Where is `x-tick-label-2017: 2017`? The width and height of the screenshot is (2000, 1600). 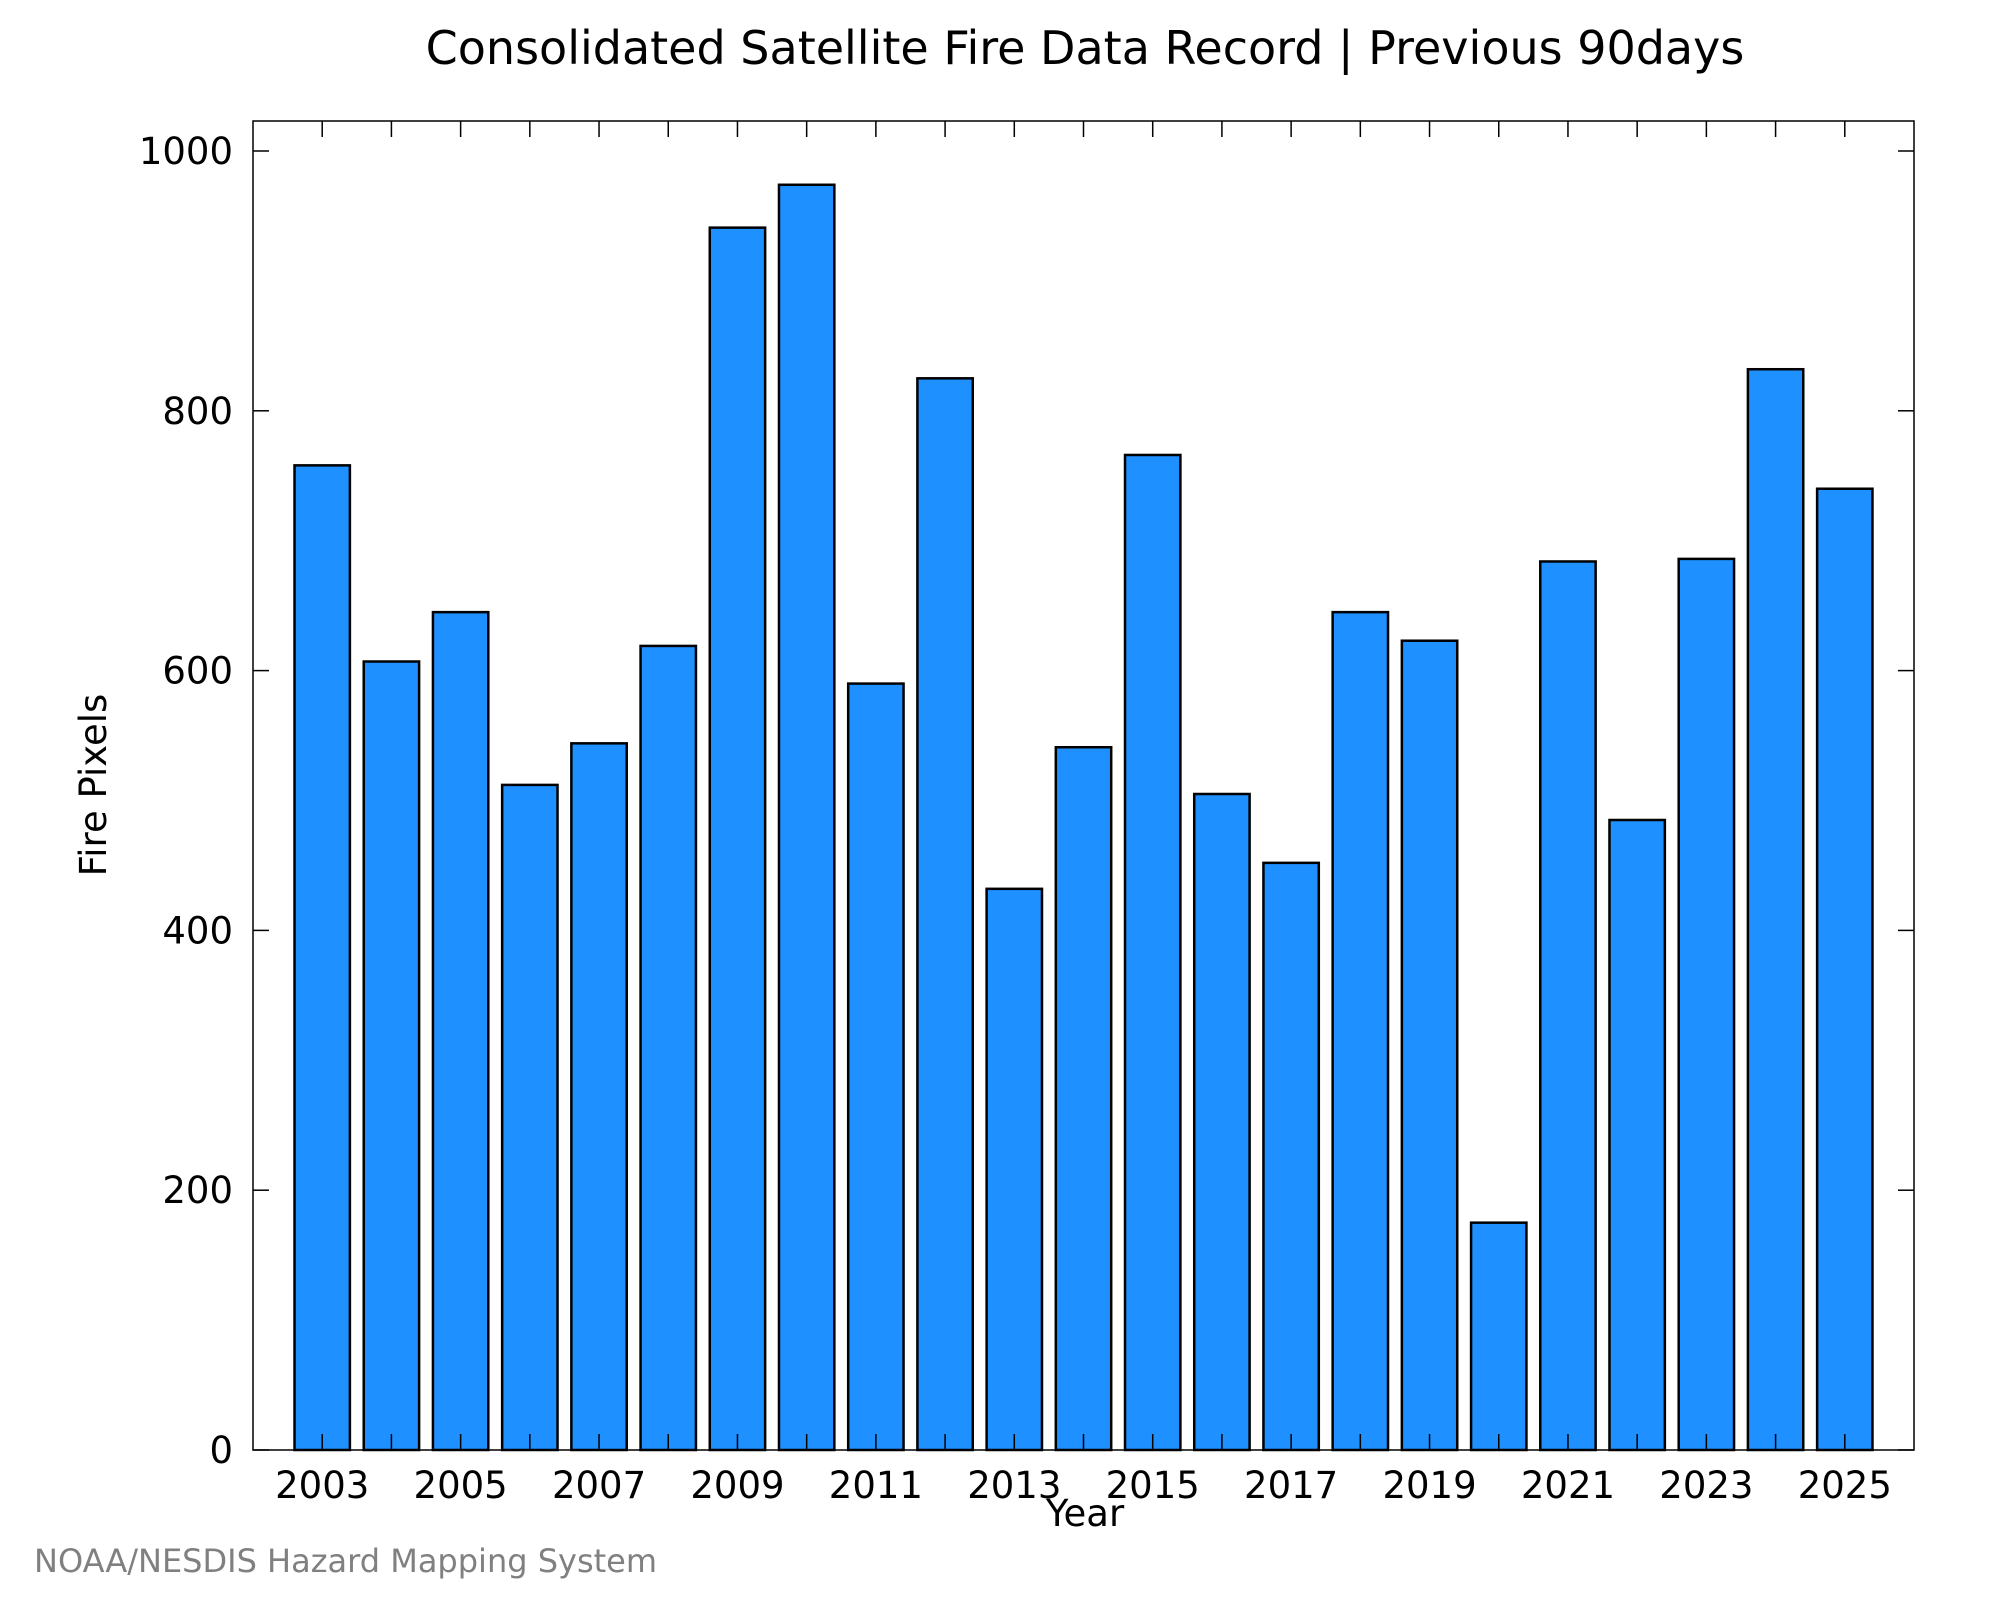 x-tick-label-2017: 2017 is located at coordinates (1291, 1485).